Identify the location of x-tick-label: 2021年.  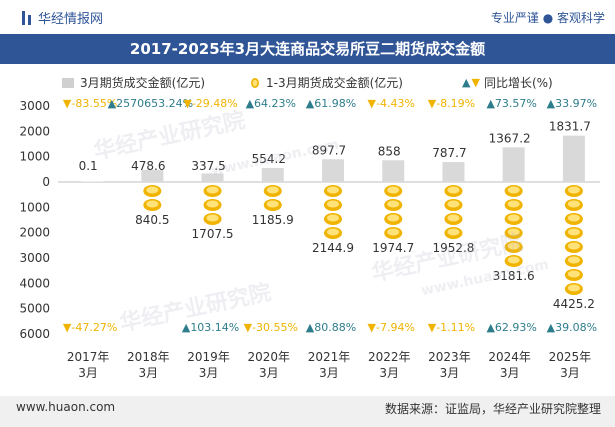
(329, 357).